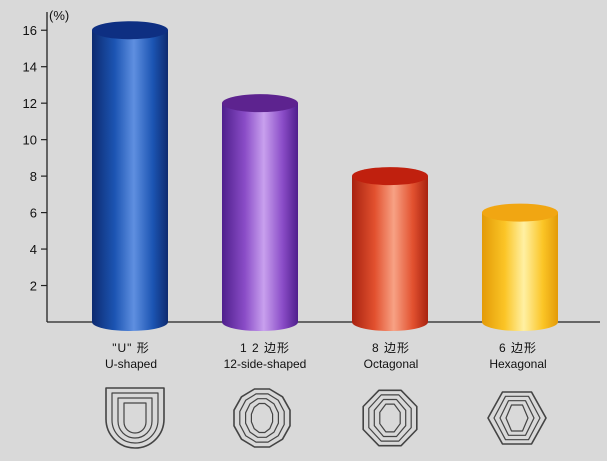 This screenshot has width=607, height=461. Describe the element at coordinates (265, 364) in the screenshot. I see `category-label-en: 12-side-shaped` at that location.